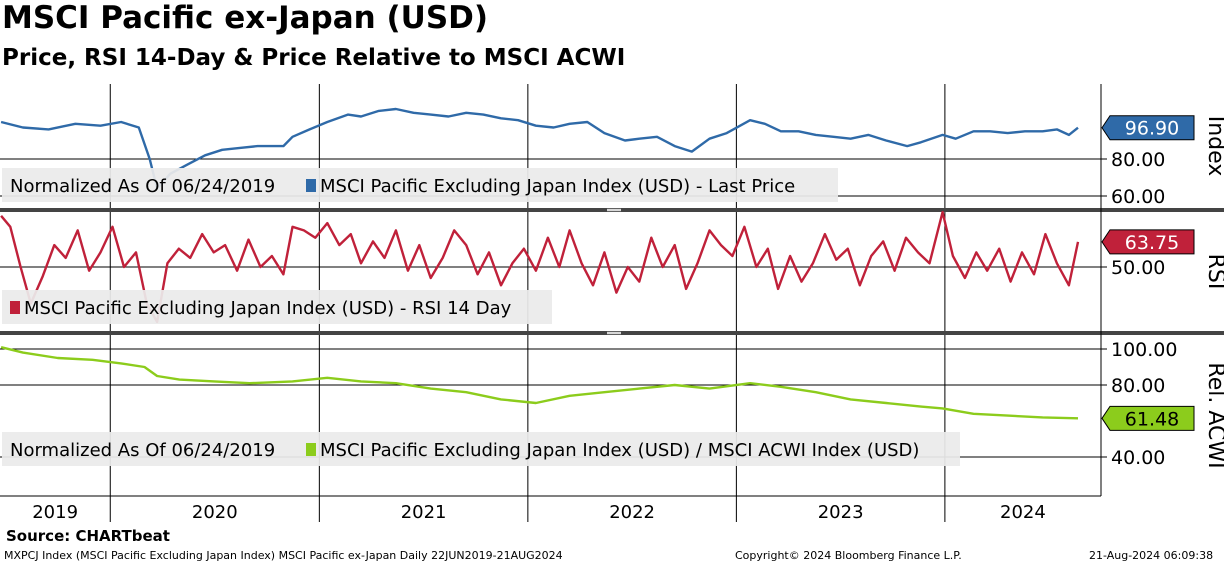 This screenshot has width=1224, height=566. What do you see at coordinates (245, 18) in the screenshot?
I see `chart-title: MSCI Pacific ex-Japan (USD)` at bounding box center [245, 18].